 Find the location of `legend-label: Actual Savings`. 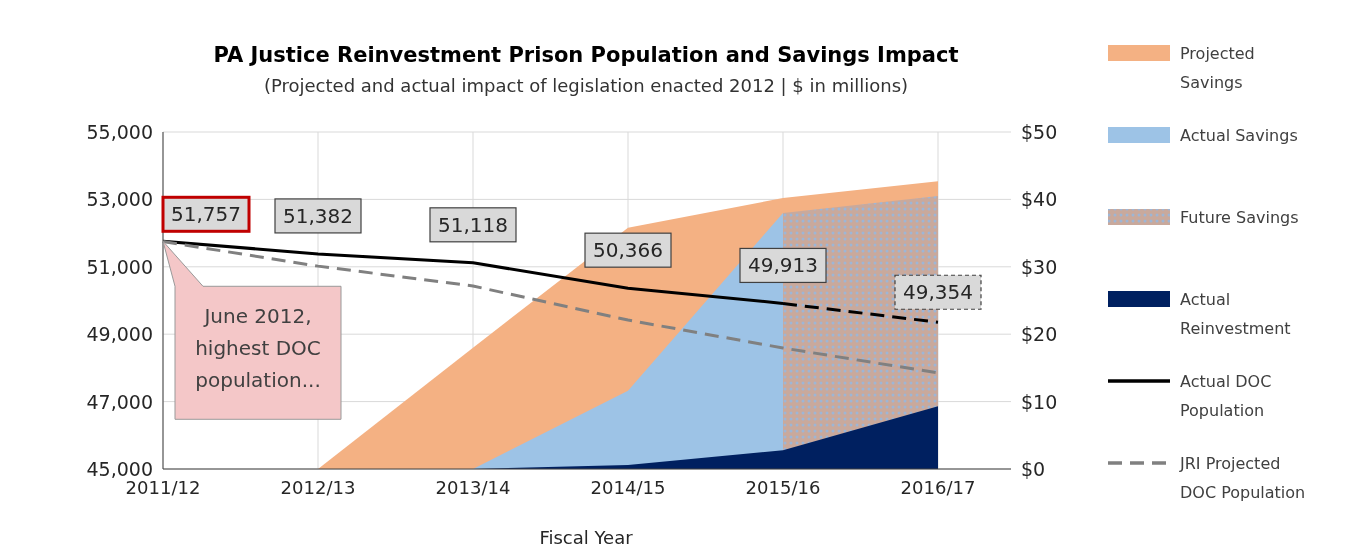

legend-label: Actual Savings is located at coordinates (1239, 135).